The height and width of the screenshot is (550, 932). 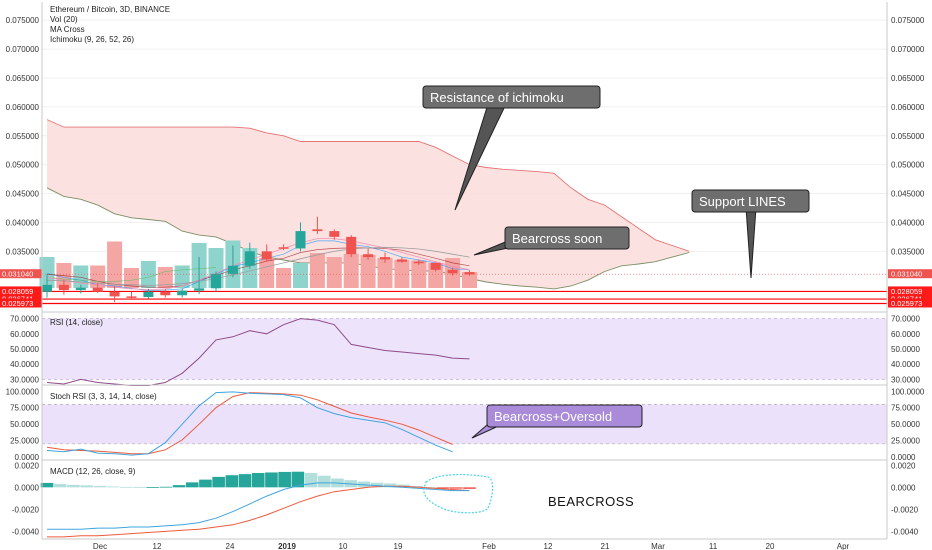 I want to click on rsi-line, so click(x=258, y=352).